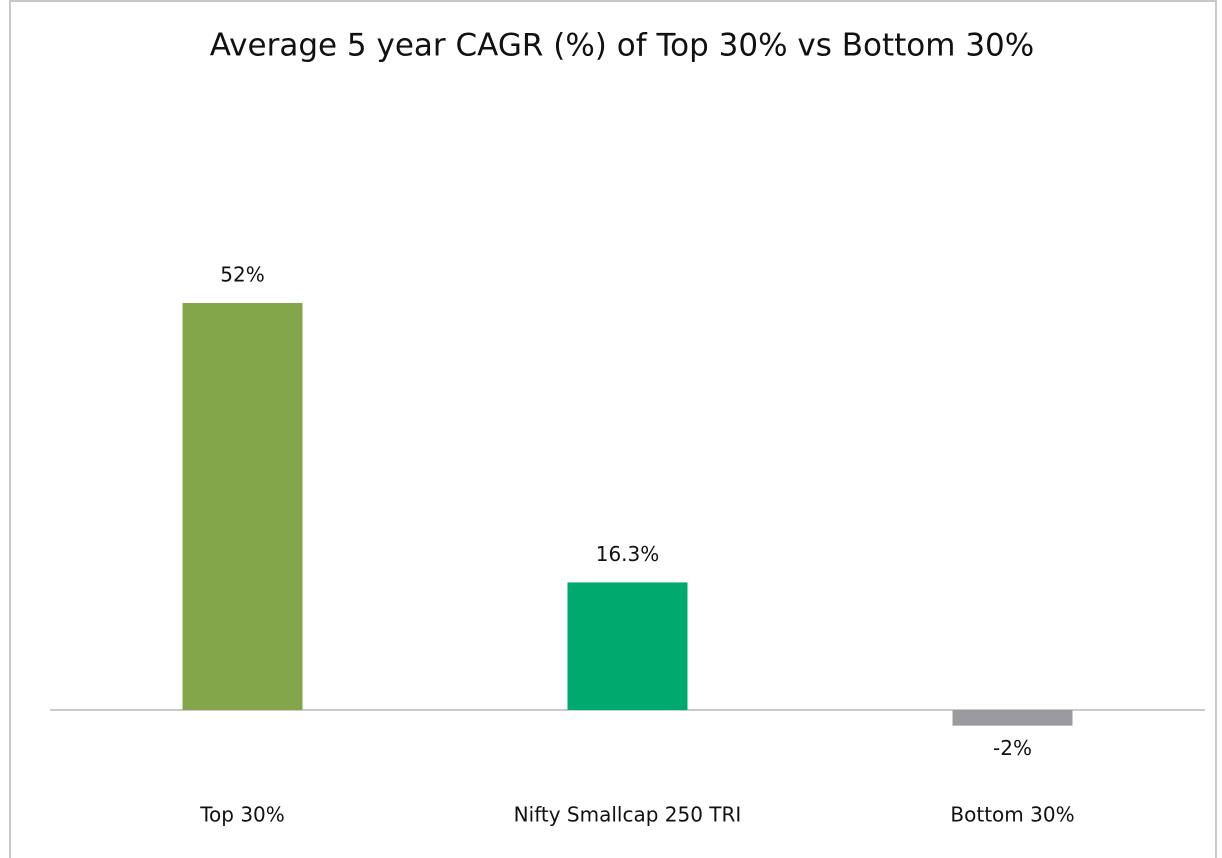 This screenshot has height=858, width=1222. Describe the element at coordinates (1012, 748) in the screenshot. I see `value-label: -2%` at that location.